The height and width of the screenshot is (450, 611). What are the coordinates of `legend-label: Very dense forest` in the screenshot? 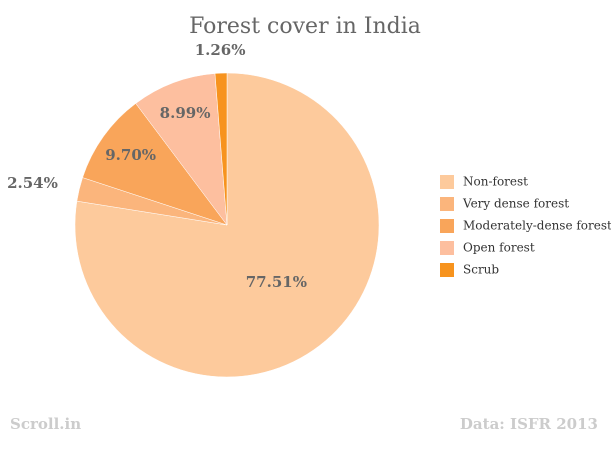 It's located at (515, 204).